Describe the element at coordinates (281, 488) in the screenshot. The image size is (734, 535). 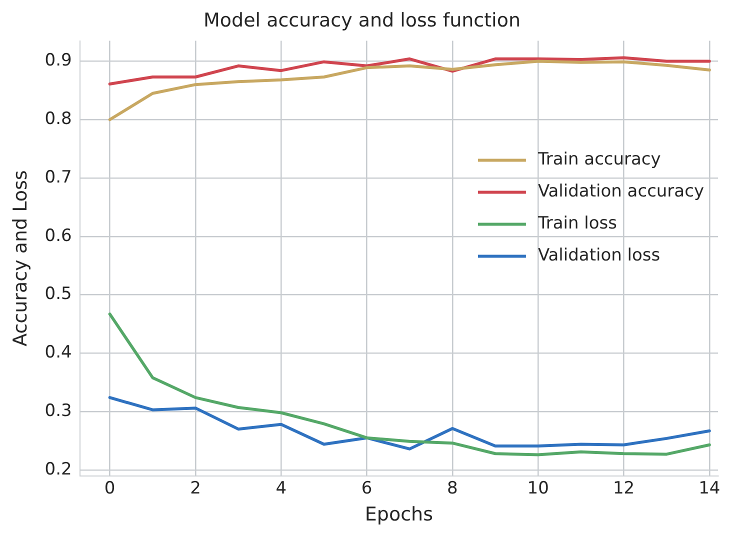
I see `x-tick-label: 4` at that location.